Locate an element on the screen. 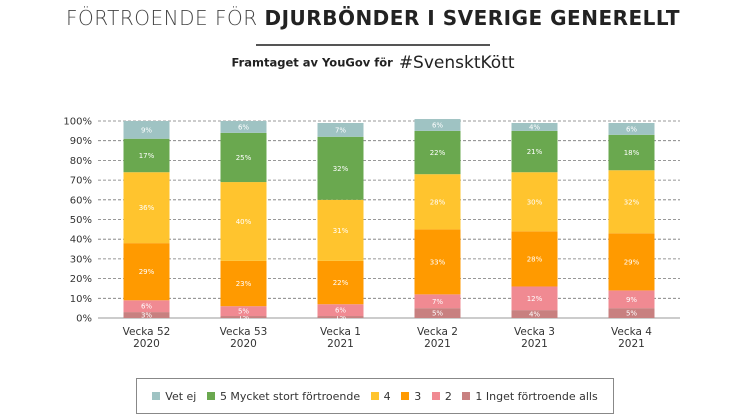 The height and width of the screenshot is (419, 746). y-tick-label: 90% is located at coordinates (81, 141).